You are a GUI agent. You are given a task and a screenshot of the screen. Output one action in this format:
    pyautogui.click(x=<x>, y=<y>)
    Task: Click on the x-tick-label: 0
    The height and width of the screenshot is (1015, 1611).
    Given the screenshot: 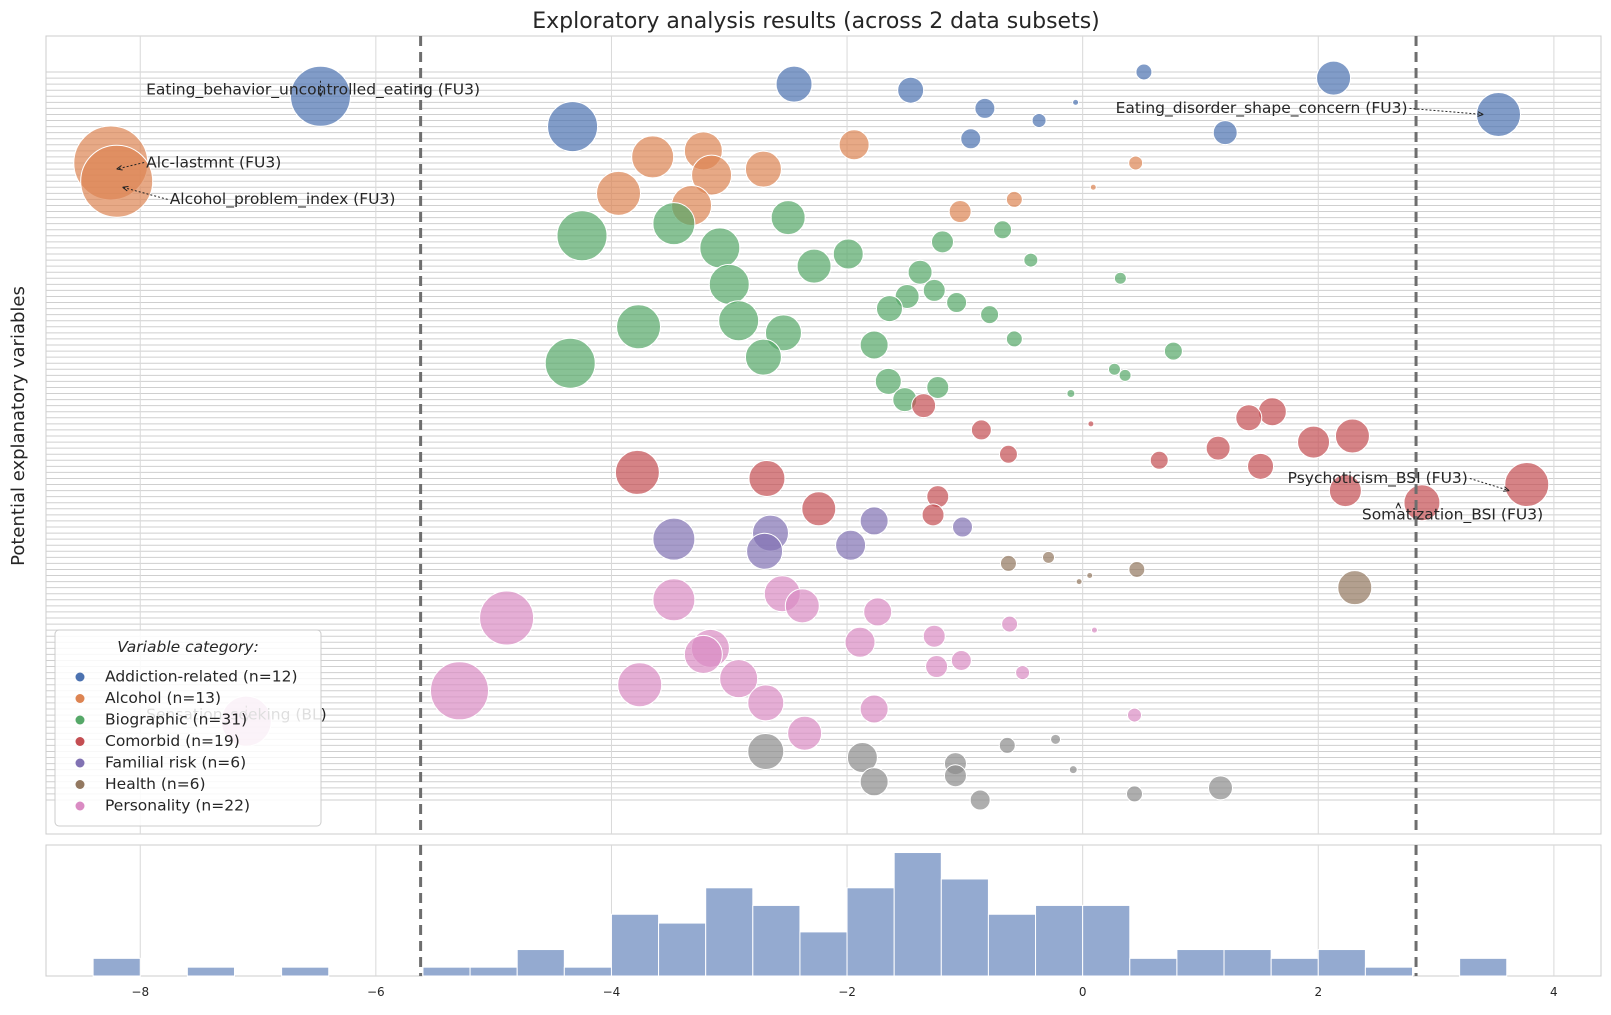 What is the action you would take?
    pyautogui.click(x=1083, y=992)
    